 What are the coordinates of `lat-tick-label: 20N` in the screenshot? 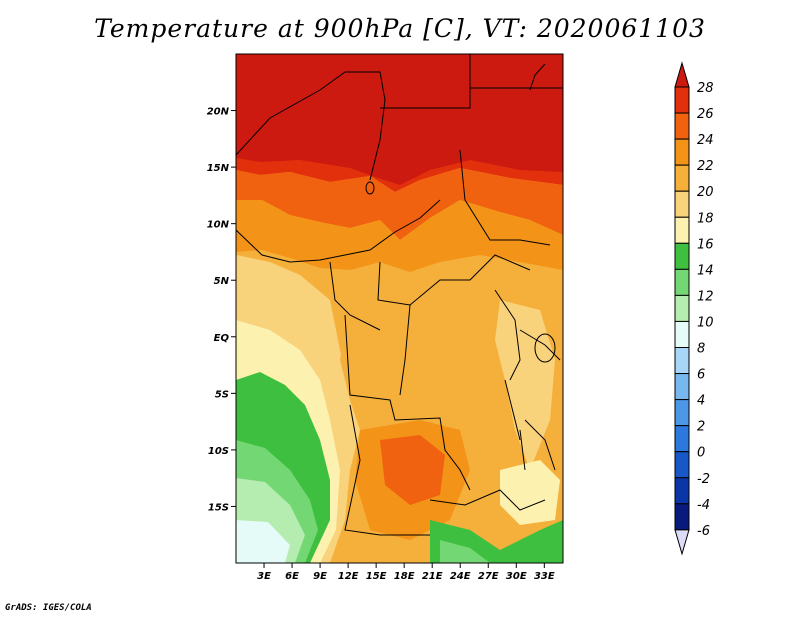 It's located at (218, 112).